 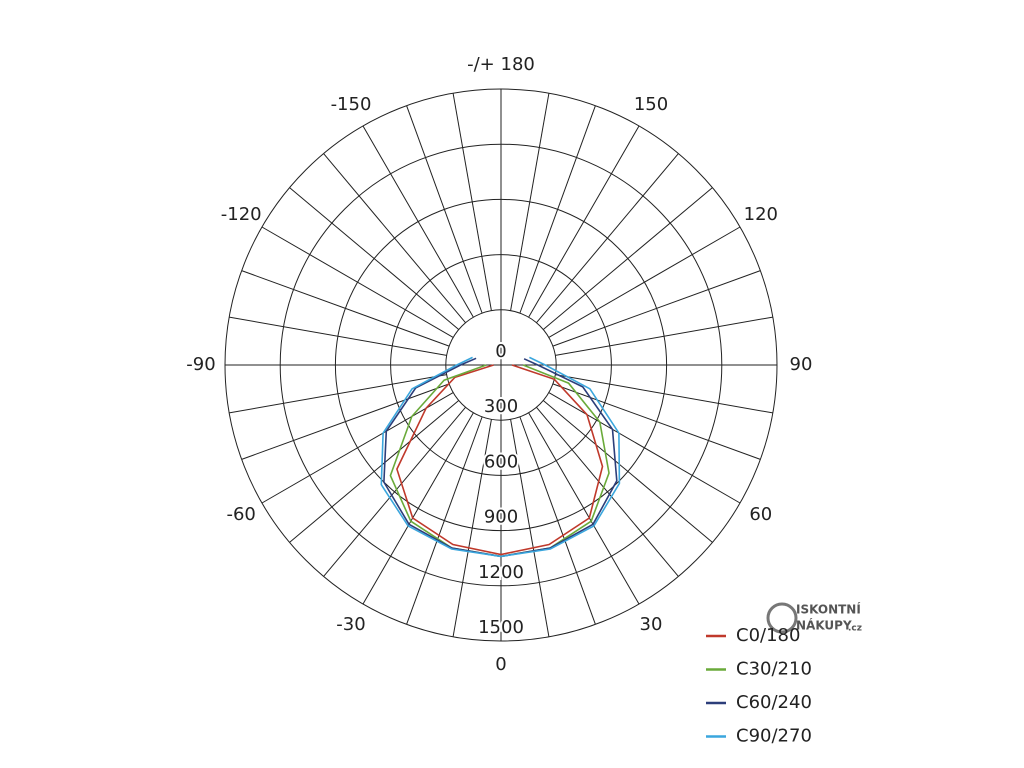 I want to click on angle-tick-label: -120, so click(x=241, y=214).